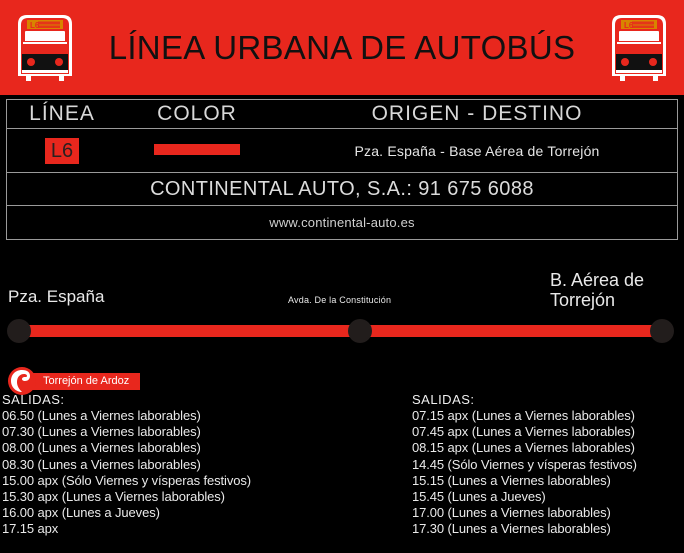 The height and width of the screenshot is (553, 684). Describe the element at coordinates (339, 331) in the screenshot. I see `route-line` at that location.